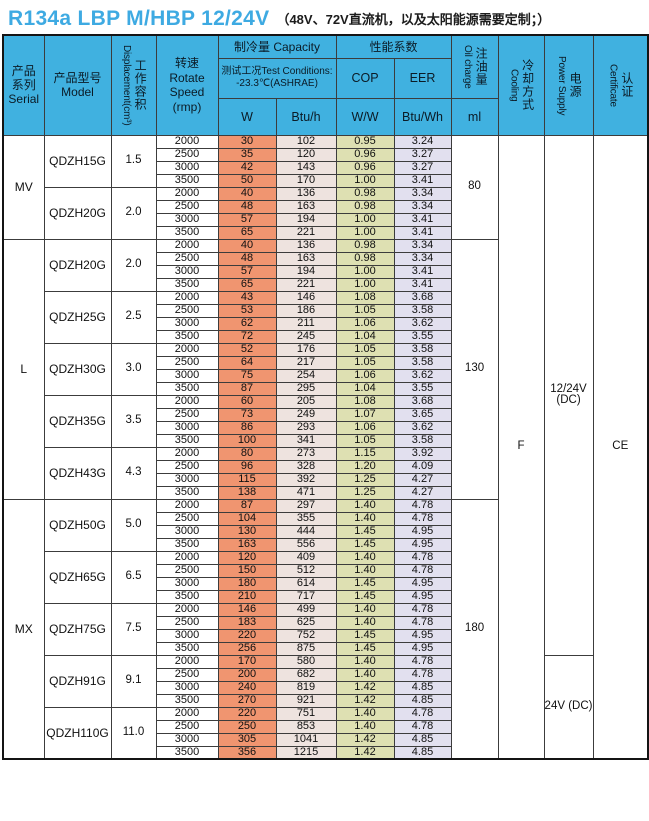 The image size is (649, 821). I want to click on cop-cell: 1.04, so click(365, 336).